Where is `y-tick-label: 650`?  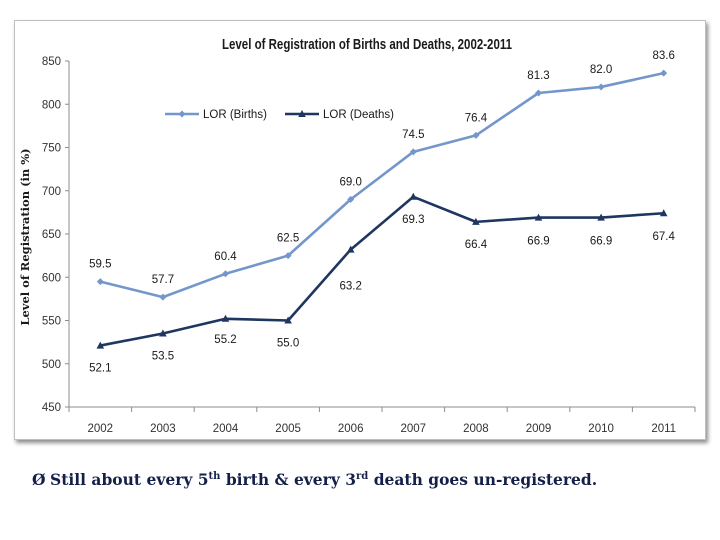
y-tick-label: 650 is located at coordinates (51, 235).